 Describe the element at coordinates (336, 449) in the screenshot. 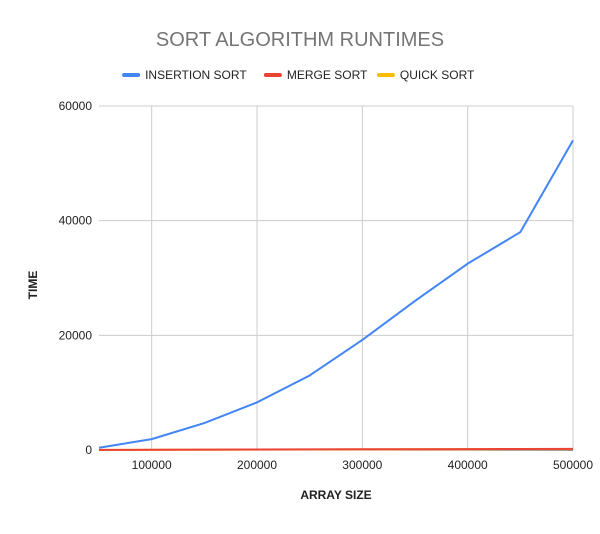

I see `series-line-merge-sort` at that location.